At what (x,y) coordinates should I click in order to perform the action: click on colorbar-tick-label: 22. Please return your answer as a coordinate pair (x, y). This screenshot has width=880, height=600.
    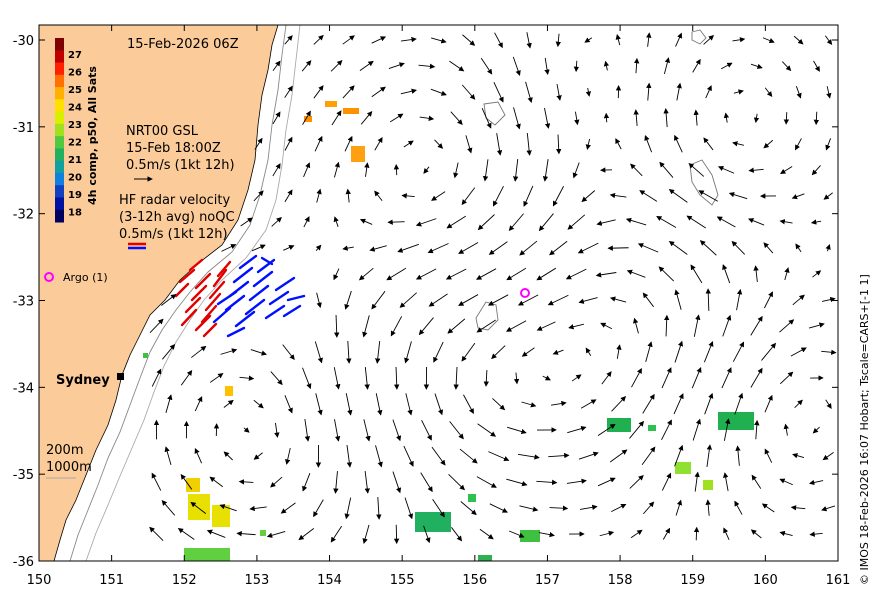
    Looking at the image, I should click on (75, 143).